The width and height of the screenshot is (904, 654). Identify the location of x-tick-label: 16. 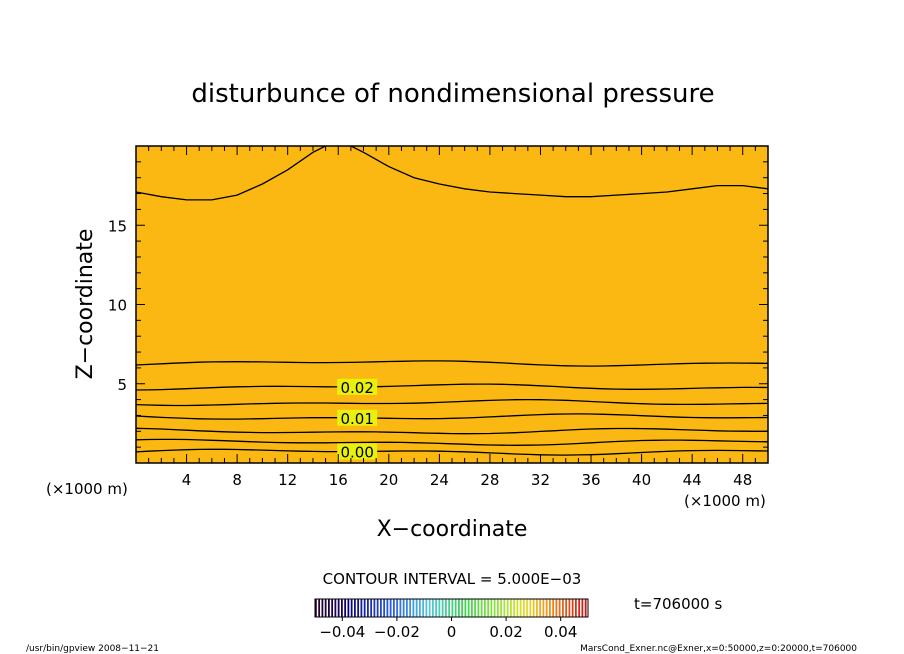
(338, 480).